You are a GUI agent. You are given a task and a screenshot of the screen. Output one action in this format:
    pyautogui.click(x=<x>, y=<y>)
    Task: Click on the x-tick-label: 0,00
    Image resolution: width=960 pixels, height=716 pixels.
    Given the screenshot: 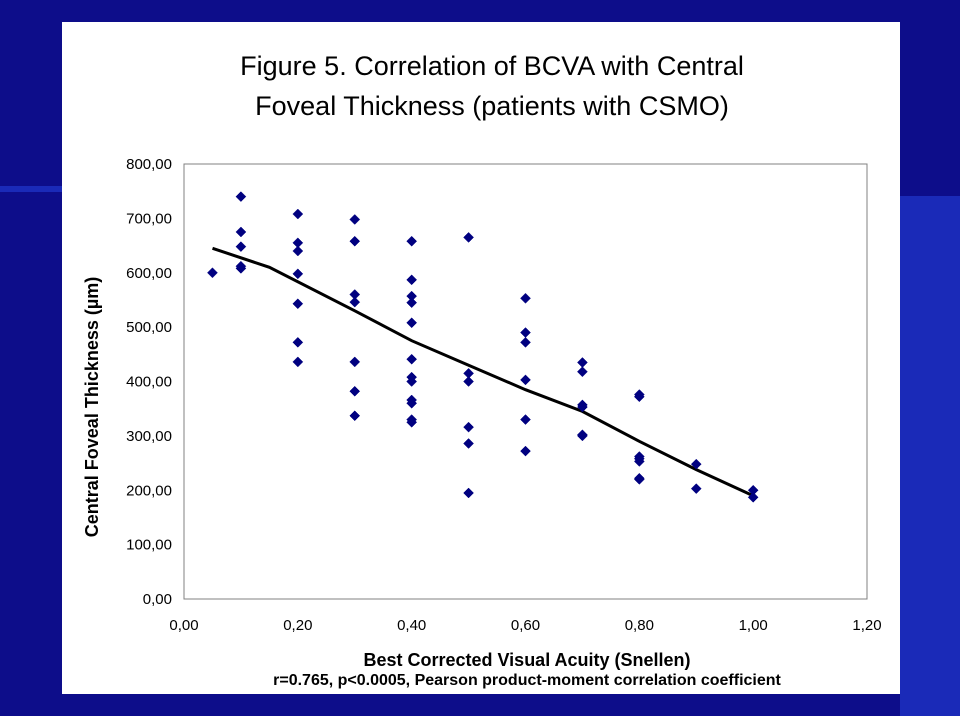 What is the action you would take?
    pyautogui.click(x=183, y=625)
    